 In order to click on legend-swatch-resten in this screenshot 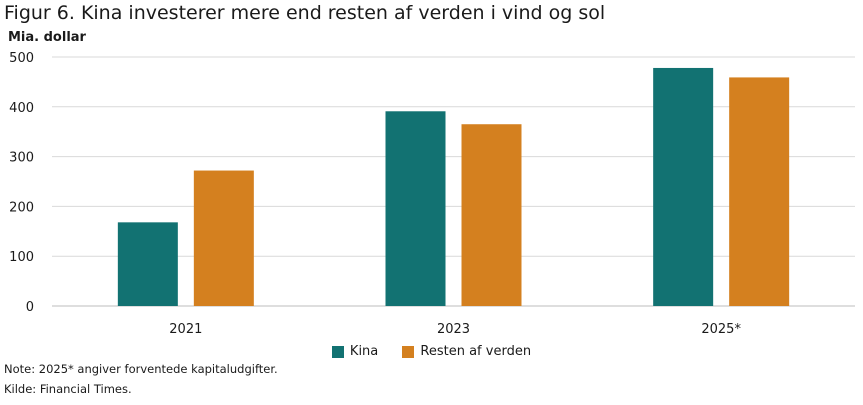, I will do `click(408, 351)`.